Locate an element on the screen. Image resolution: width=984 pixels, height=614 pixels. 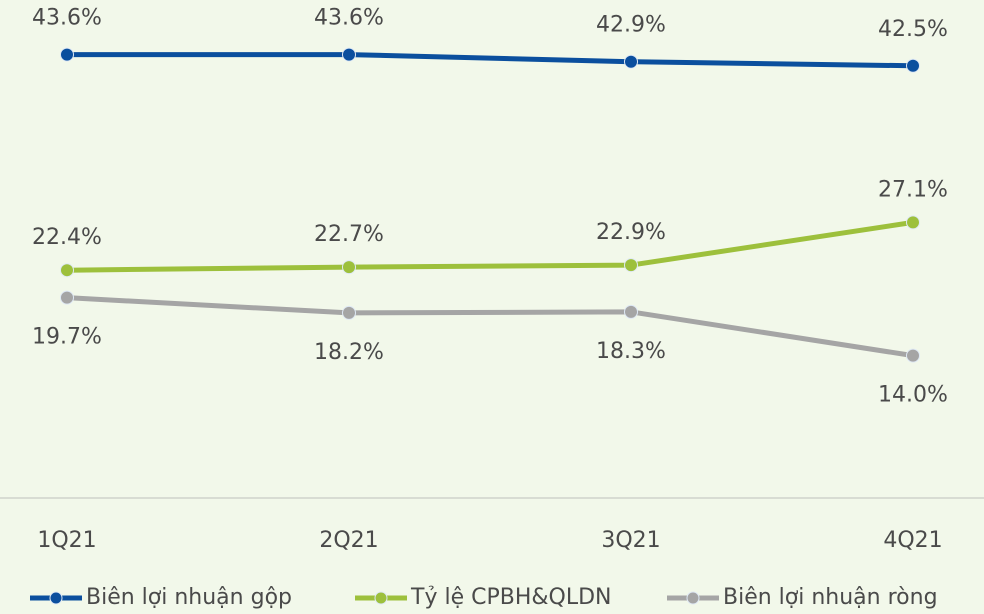
data-label: 19.7% is located at coordinates (67, 337).